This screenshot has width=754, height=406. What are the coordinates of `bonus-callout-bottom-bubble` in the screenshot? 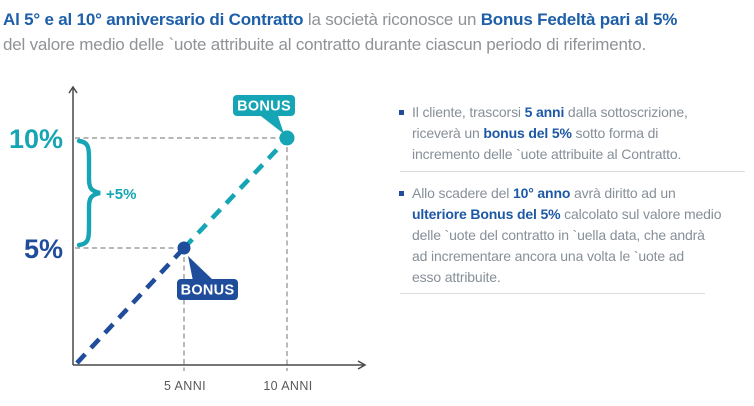 It's located at (207, 289).